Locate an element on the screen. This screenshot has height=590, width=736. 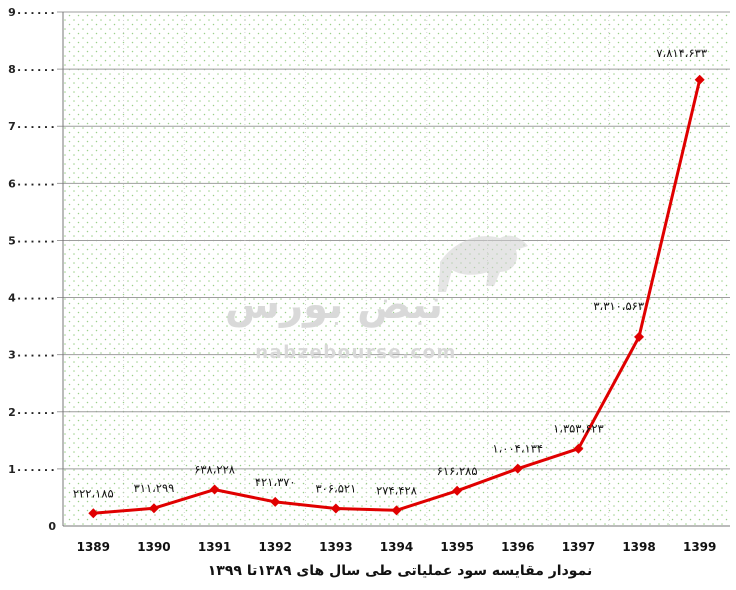
x-tick-label: 1389 is located at coordinates (93, 547).